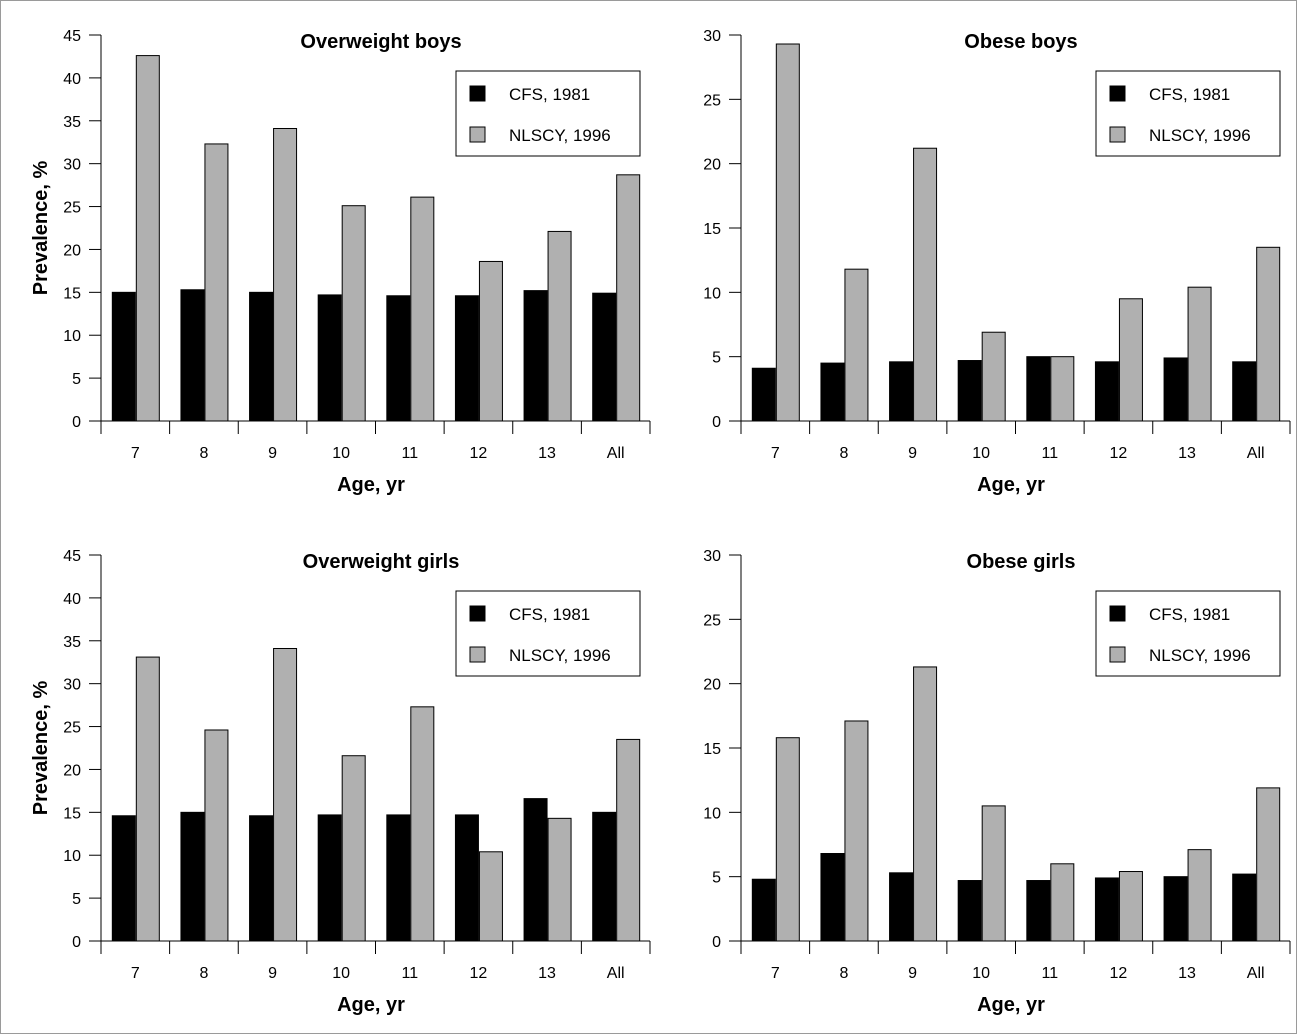  Describe the element at coordinates (72, 556) in the screenshot. I see `y-tick-label: 45` at that location.